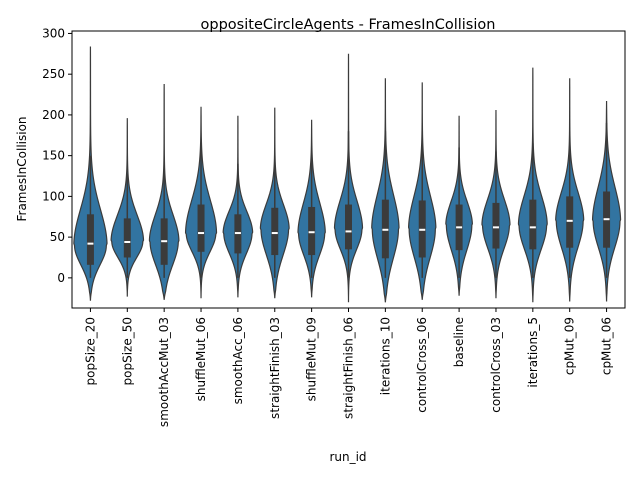 This screenshot has width=640, height=480. What do you see at coordinates (347, 457) in the screenshot?
I see `x-axis-label: run_id` at bounding box center [347, 457].